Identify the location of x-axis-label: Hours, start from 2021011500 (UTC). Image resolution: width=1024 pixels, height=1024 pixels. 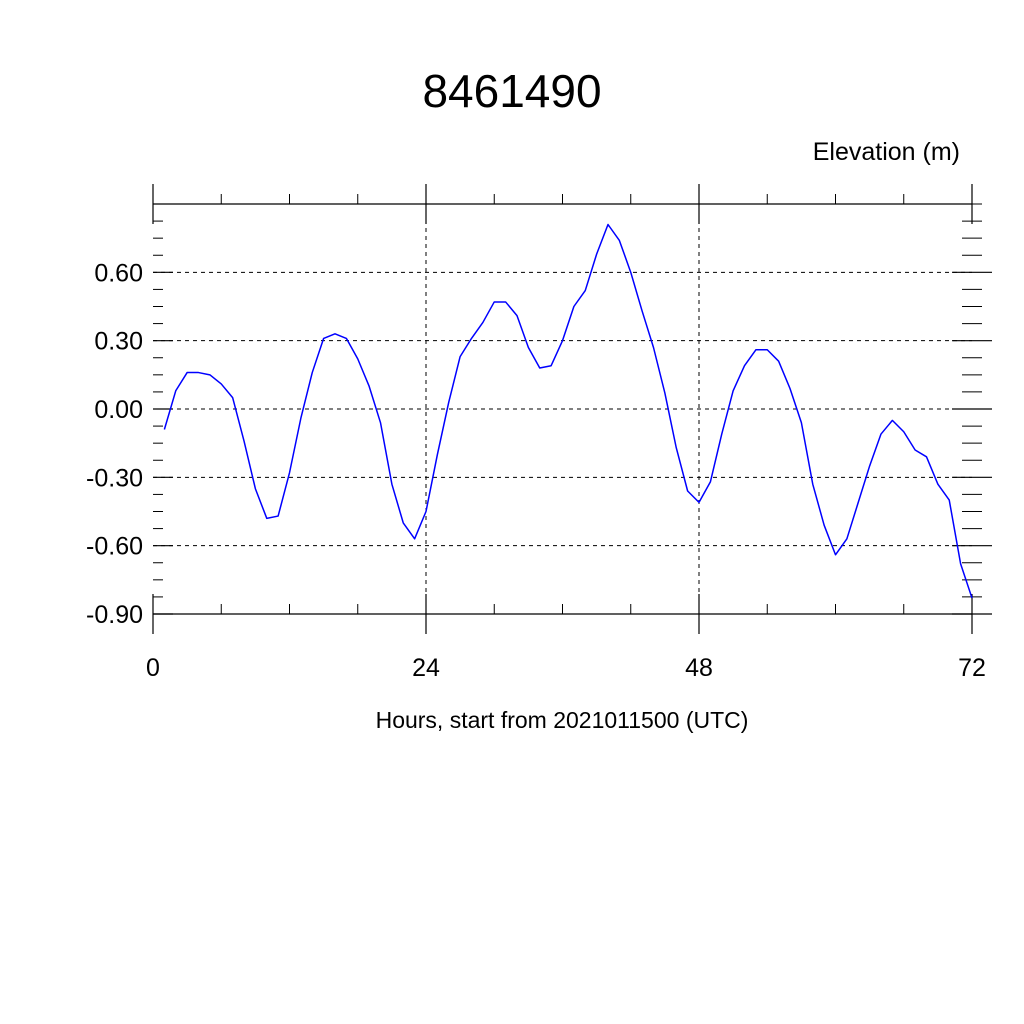
(562, 720).